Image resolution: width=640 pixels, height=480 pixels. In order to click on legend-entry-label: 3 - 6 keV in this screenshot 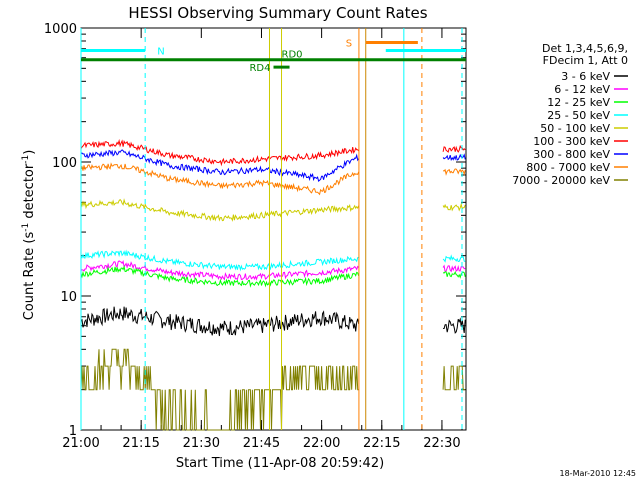, I will do `click(585, 76)`.